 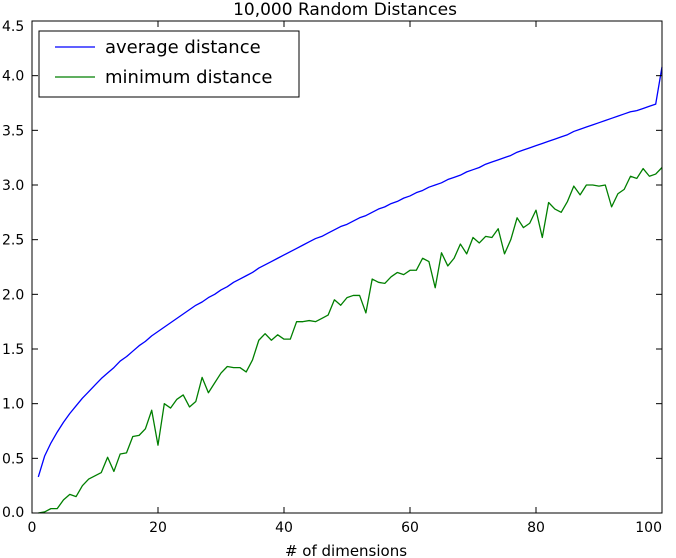 I want to click on y-tick-label: 0.0, so click(x=13, y=513).